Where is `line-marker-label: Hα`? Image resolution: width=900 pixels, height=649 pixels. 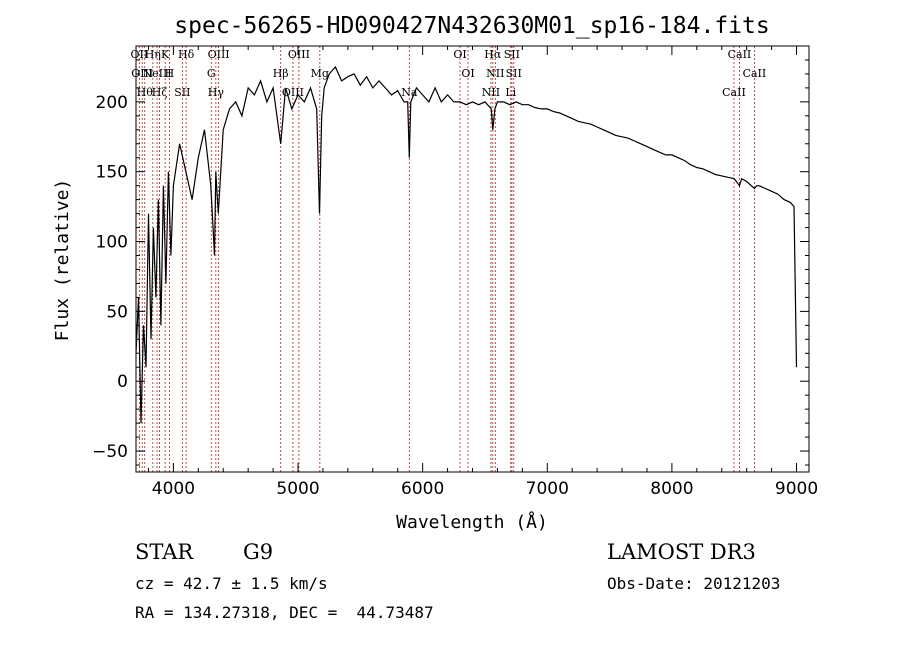
line-marker-label: Hα is located at coordinates (493, 54).